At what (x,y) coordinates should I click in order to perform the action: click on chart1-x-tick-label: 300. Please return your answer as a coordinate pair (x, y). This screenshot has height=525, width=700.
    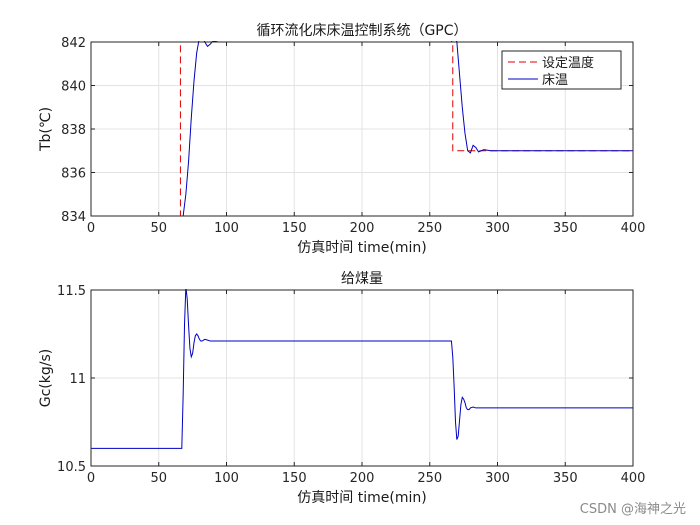
    Looking at the image, I should click on (497, 228).